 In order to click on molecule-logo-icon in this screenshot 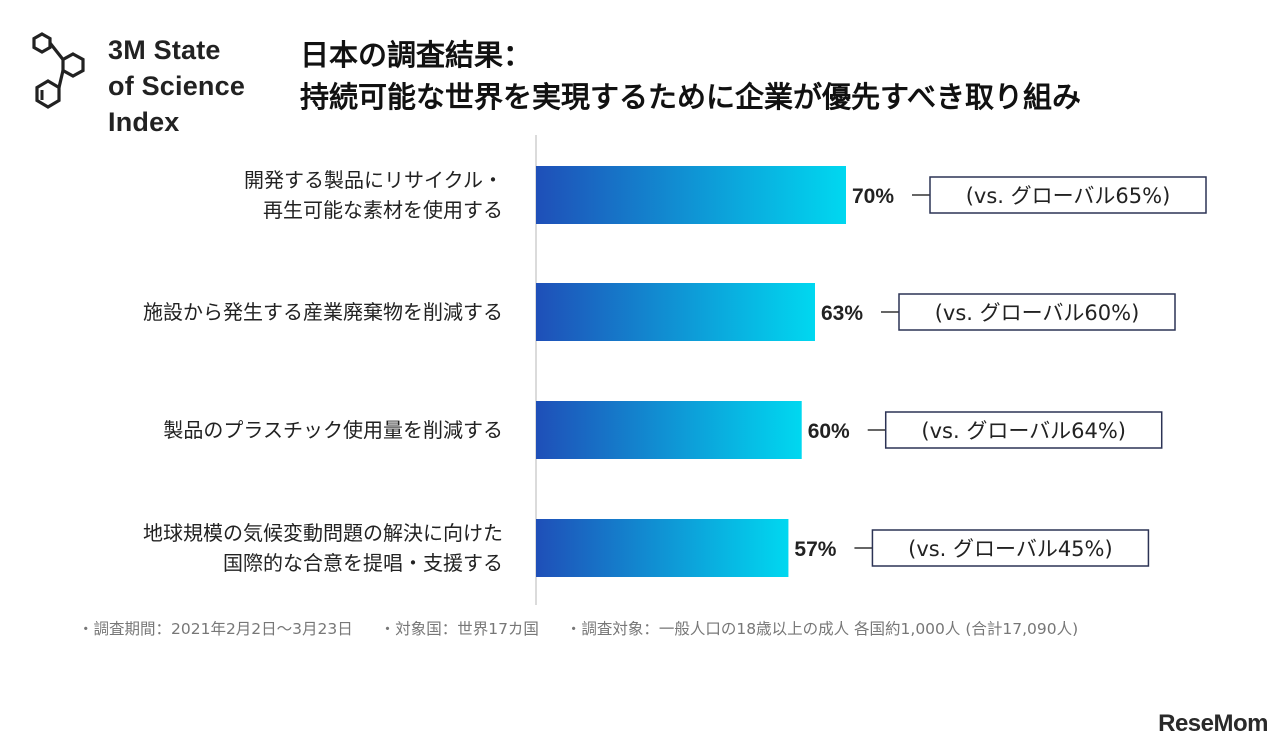, I will do `click(58, 70)`.